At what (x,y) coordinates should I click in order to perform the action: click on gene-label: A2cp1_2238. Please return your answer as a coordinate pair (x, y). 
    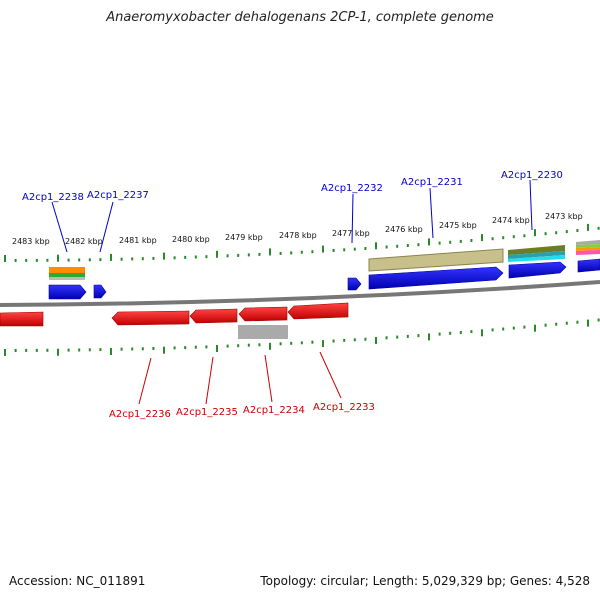
    Looking at the image, I should click on (53, 197).